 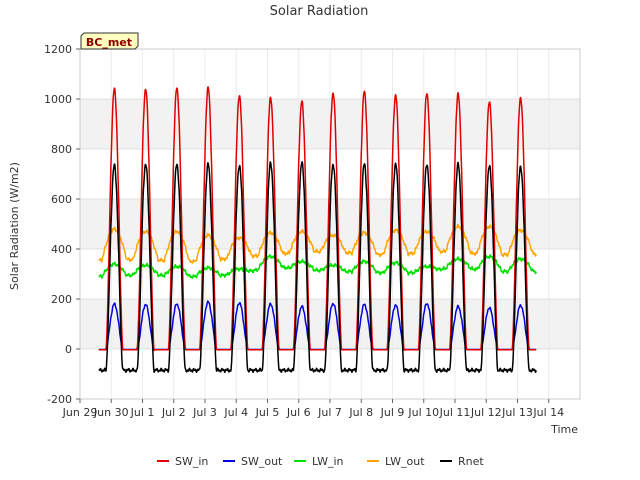 I want to click on x-tick-label: Jul 3, so click(x=204, y=412).